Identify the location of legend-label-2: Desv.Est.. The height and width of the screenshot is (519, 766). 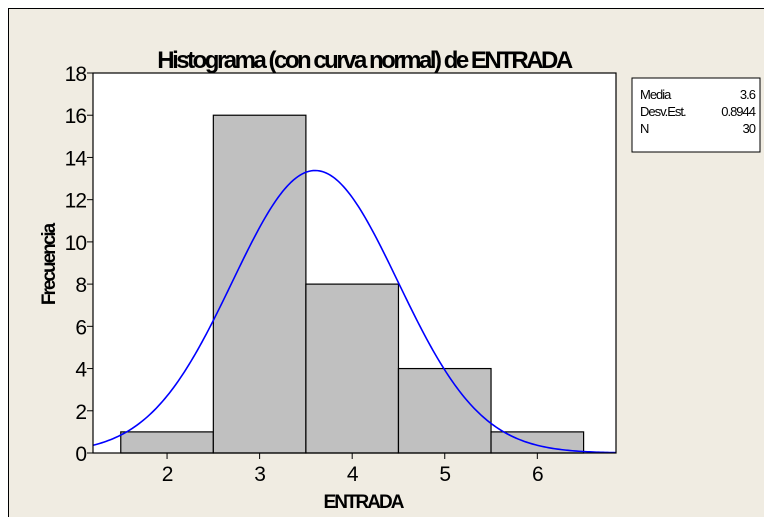
(663, 111).